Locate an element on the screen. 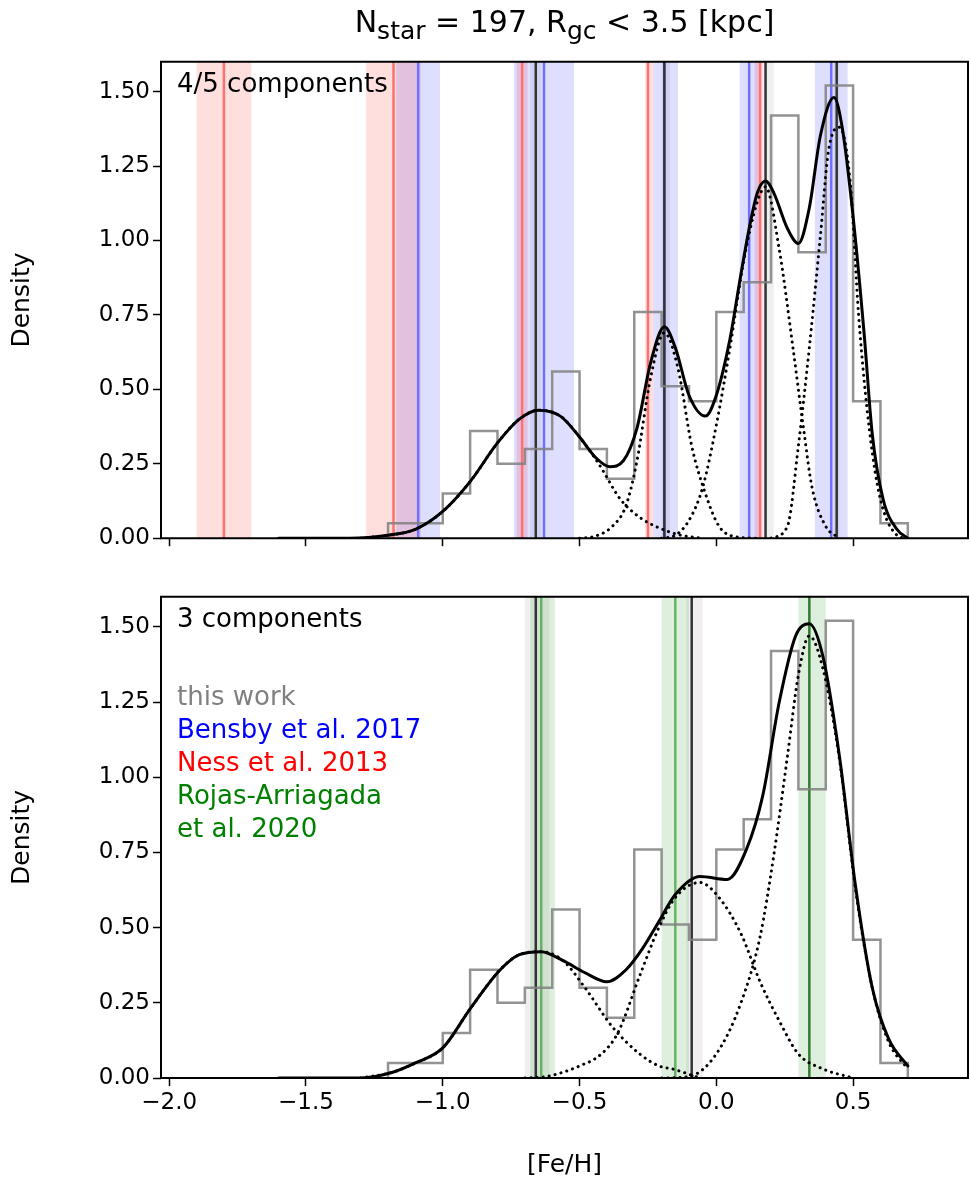 Image resolution: width=970 pixels, height=1184 pixels. x-tick-label: −1.5 is located at coordinates (306, 1100).